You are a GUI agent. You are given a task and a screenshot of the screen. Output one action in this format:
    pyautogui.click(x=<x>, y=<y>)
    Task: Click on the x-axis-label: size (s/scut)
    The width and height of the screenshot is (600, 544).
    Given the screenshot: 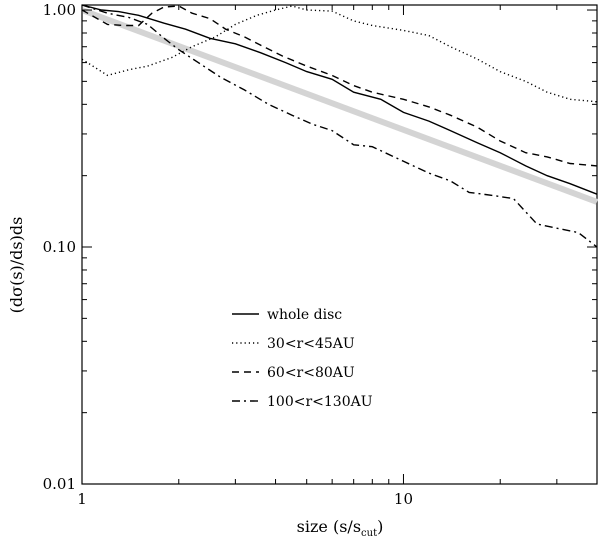 What is the action you would take?
    pyautogui.click(x=340, y=528)
    